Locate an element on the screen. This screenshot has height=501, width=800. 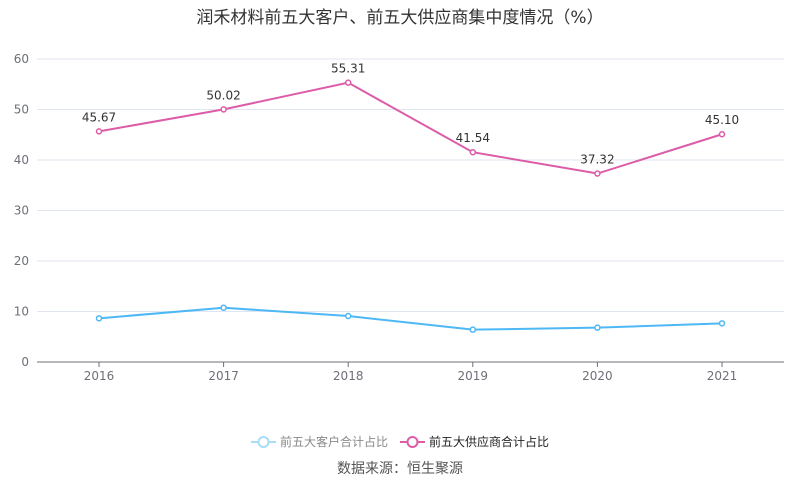
x-tick-label: 2021 is located at coordinates (722, 376).